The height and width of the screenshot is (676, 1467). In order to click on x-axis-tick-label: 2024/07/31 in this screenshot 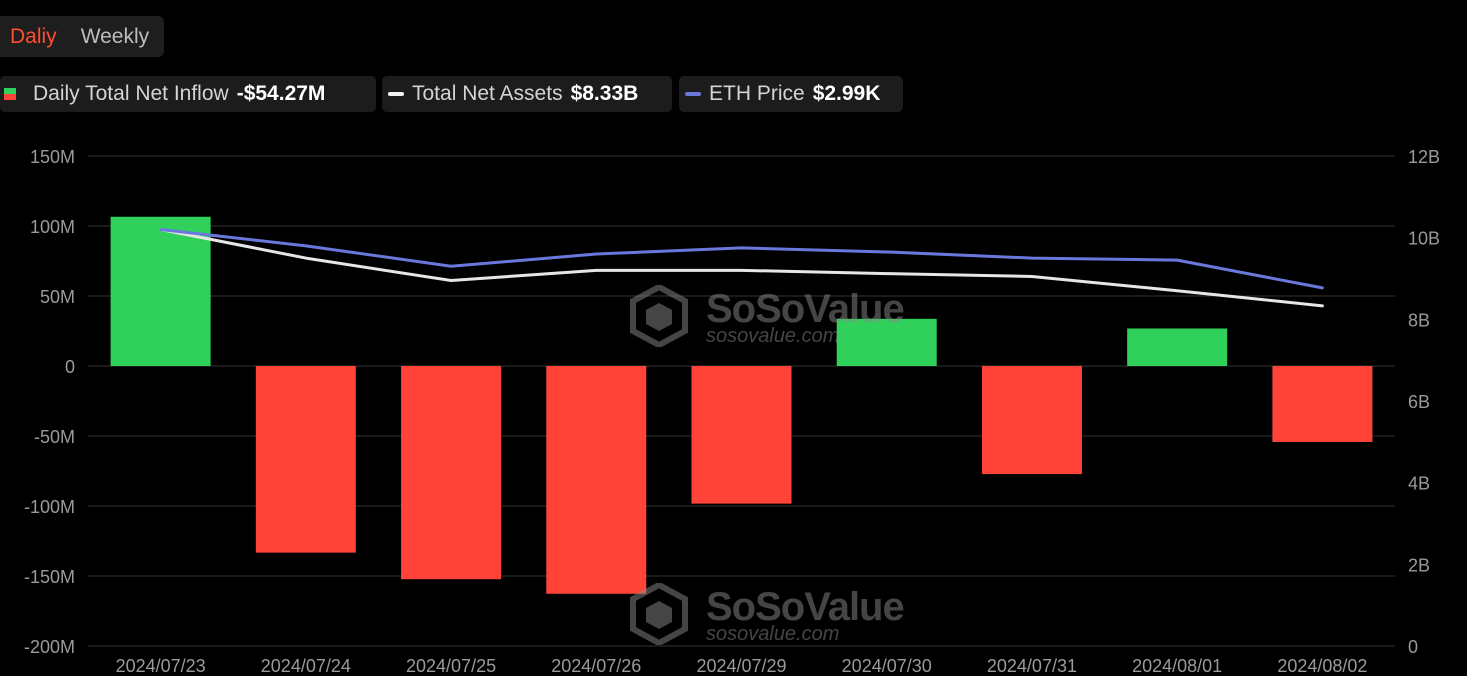, I will do `click(1032, 666)`.